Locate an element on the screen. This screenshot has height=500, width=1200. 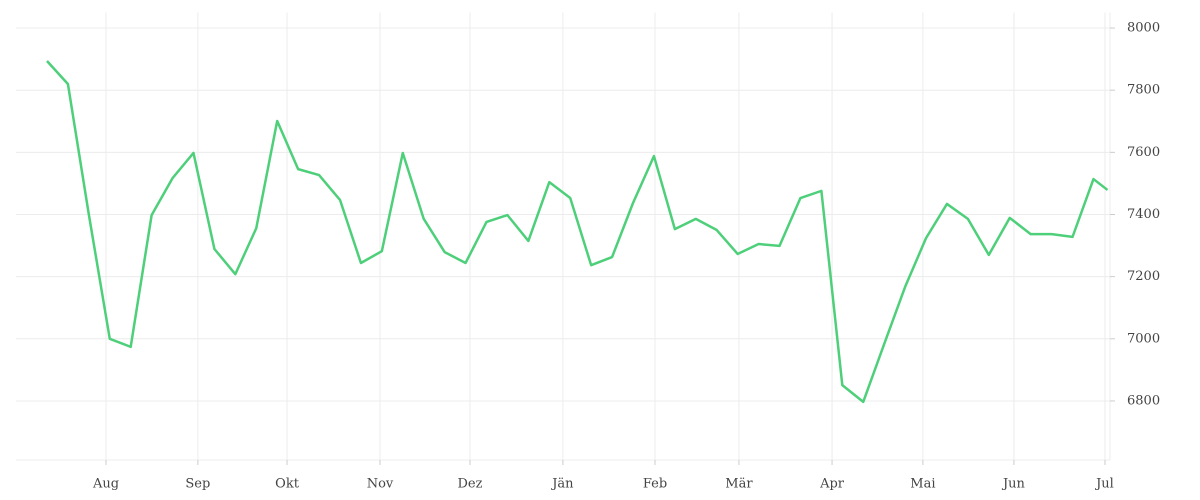
x-tick-label: Mai is located at coordinates (922, 484).